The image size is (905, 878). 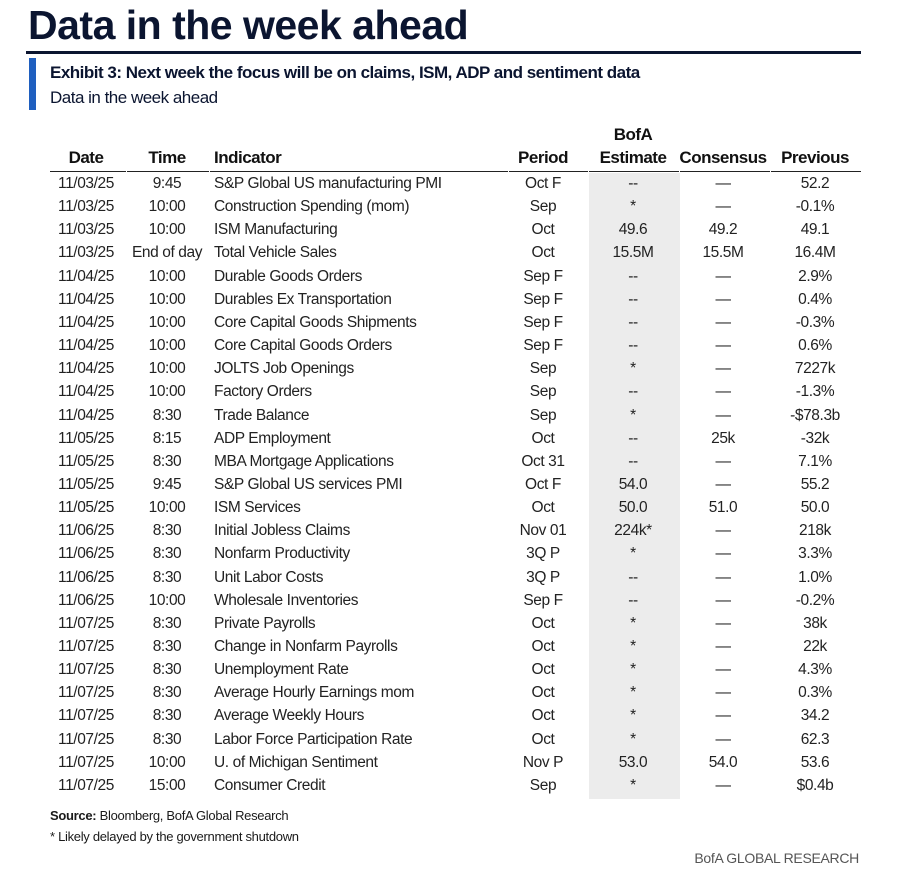 I want to click on exhibit-subtitle: Data in the week ahead, so click(x=134, y=97).